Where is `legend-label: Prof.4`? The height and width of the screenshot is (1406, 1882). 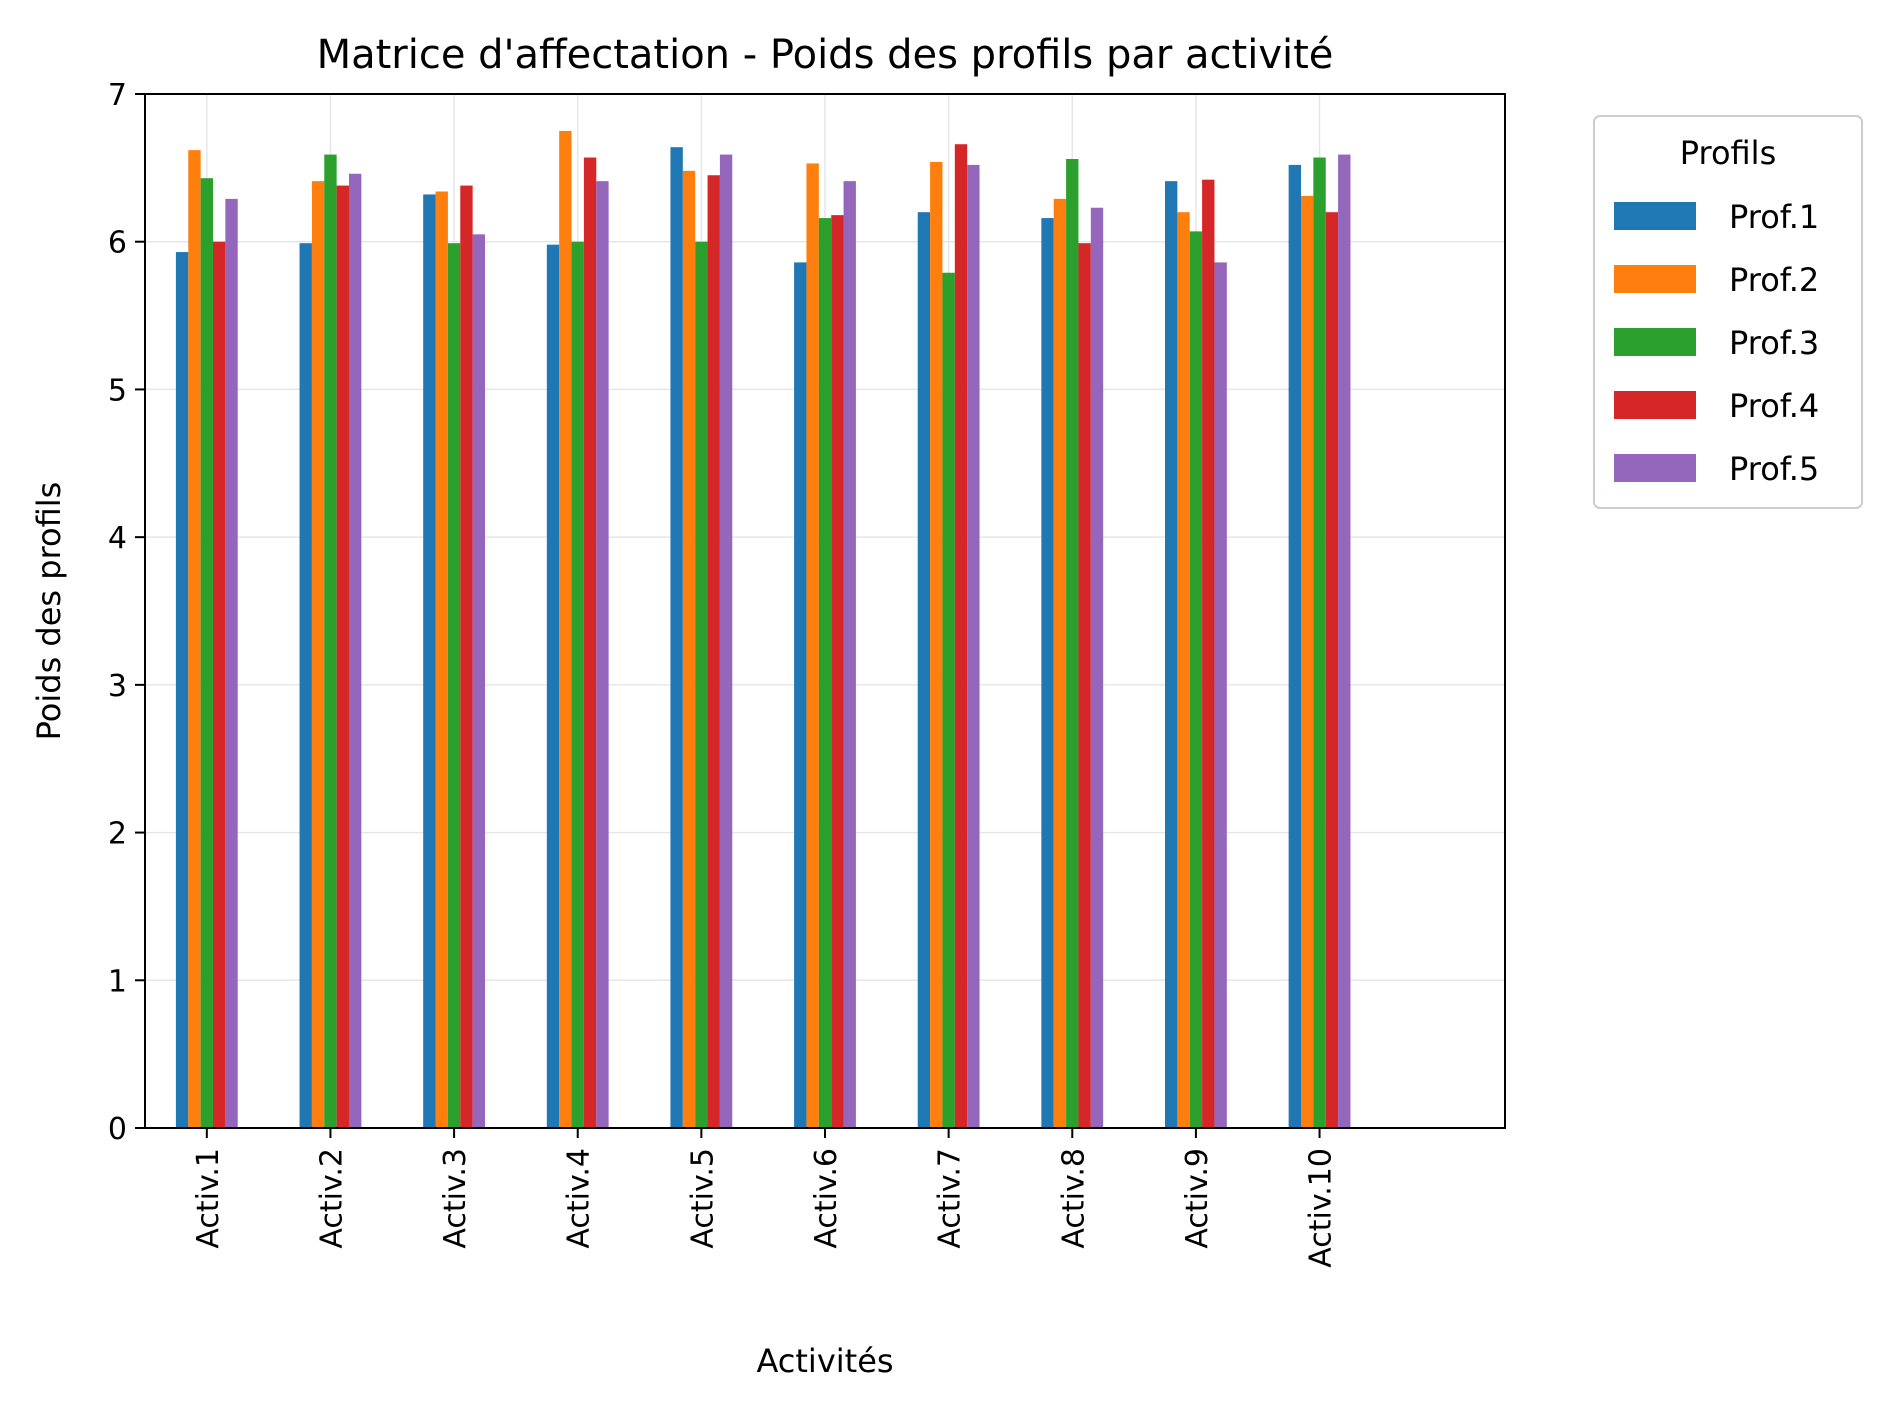
legend-label: Prof.4 is located at coordinates (1774, 406).